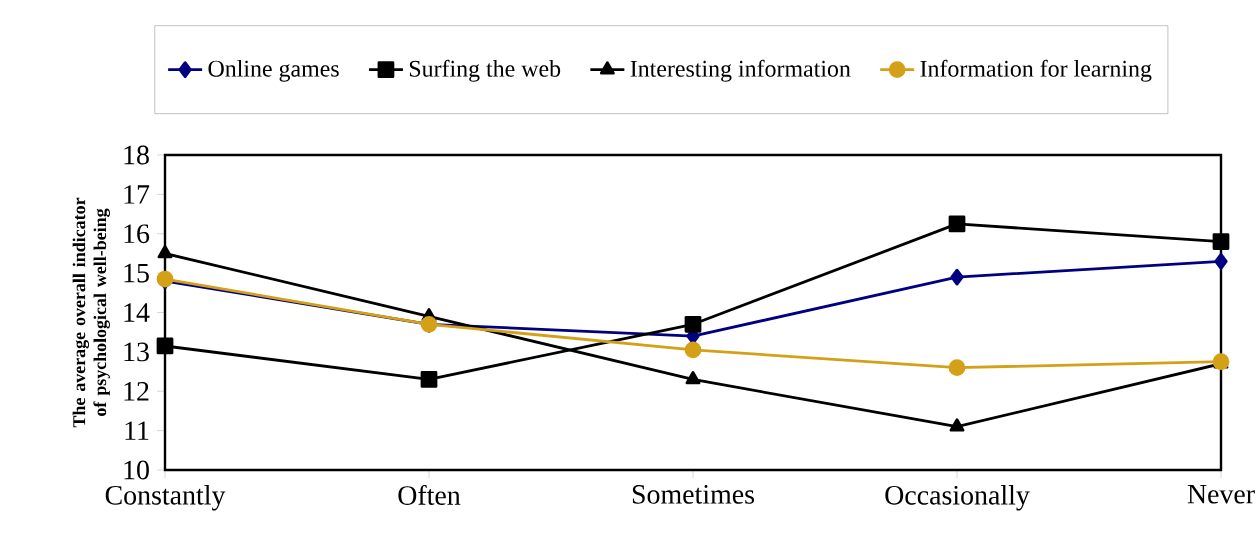 This screenshot has height=533, width=1257. I want to click on y-tick-label: 11, so click(137, 430).